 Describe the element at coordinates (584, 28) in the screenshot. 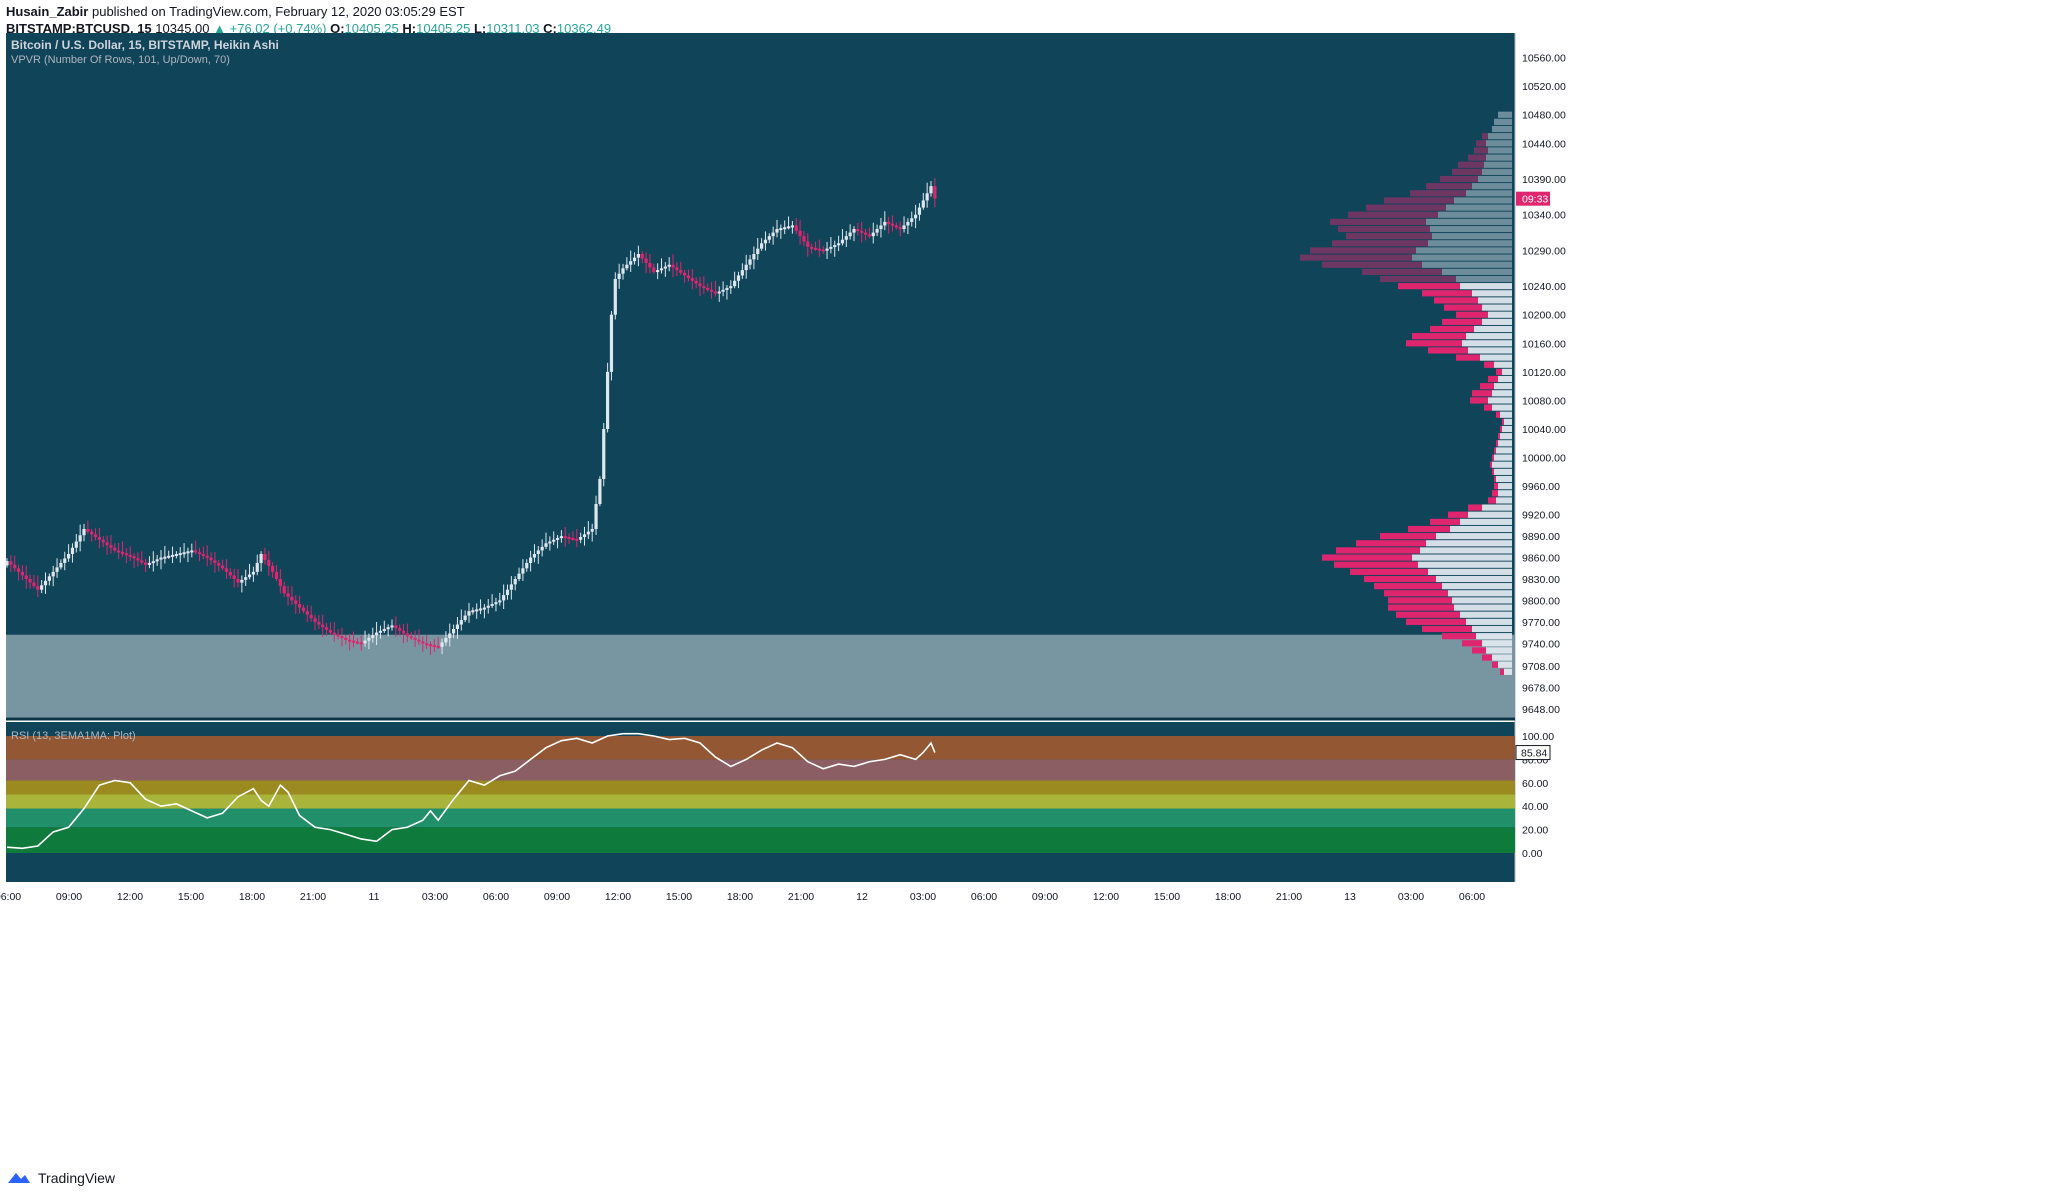

I see `close-value: 10362.49` at that location.